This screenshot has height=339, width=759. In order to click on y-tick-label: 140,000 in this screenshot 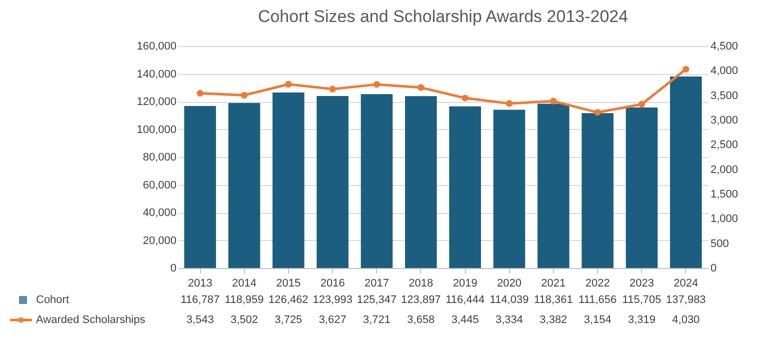, I will do `click(156, 74)`.